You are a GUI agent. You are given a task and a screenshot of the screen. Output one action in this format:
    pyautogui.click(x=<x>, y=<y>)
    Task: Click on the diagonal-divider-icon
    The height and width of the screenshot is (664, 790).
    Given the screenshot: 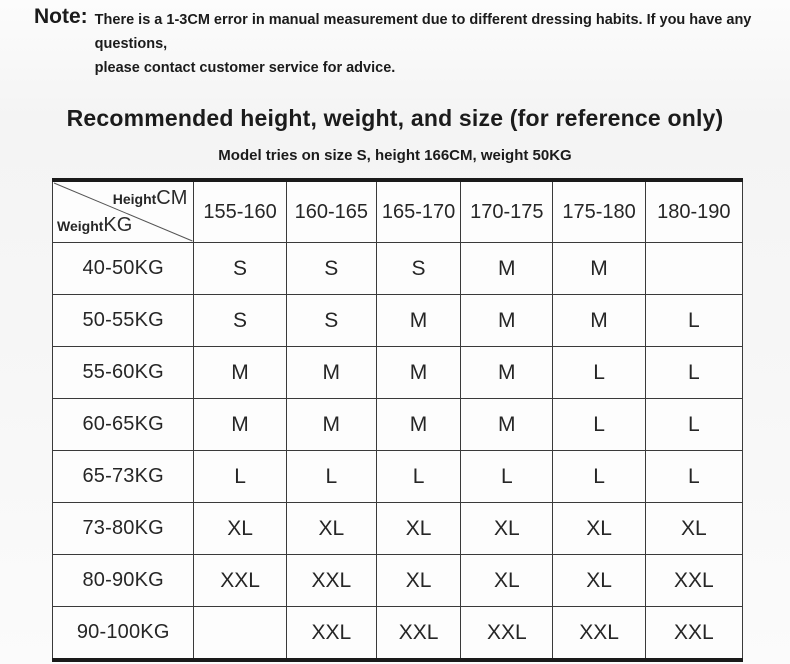 What is the action you would take?
    pyautogui.click(x=123, y=212)
    